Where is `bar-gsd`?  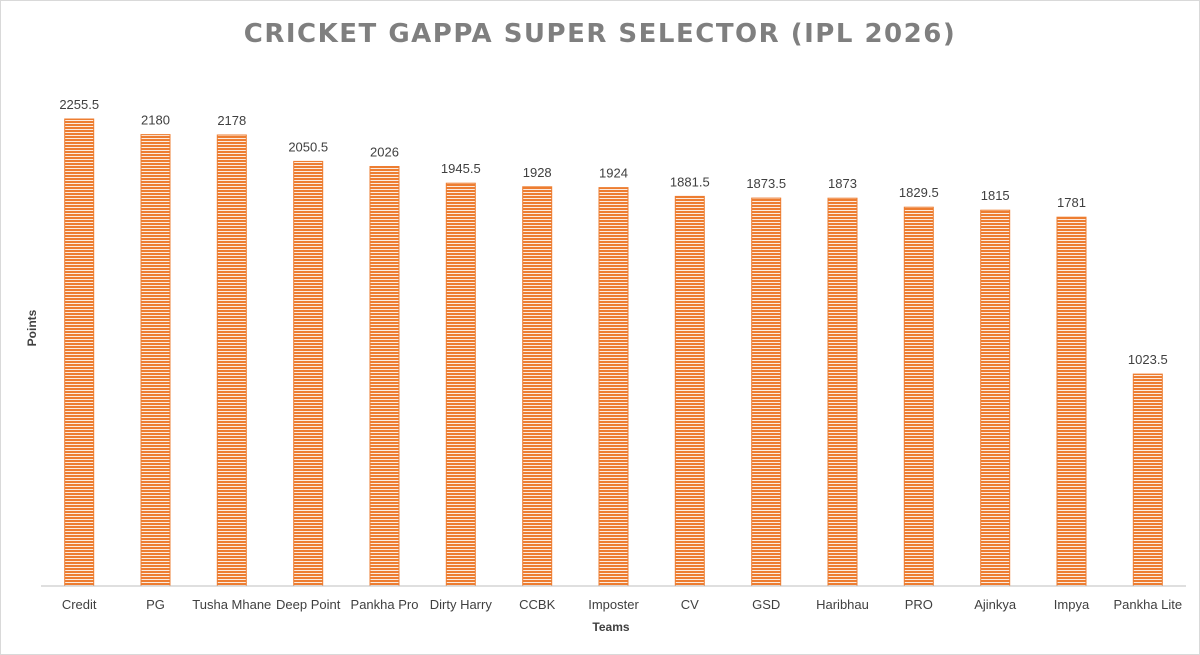 bar-gsd is located at coordinates (766, 392).